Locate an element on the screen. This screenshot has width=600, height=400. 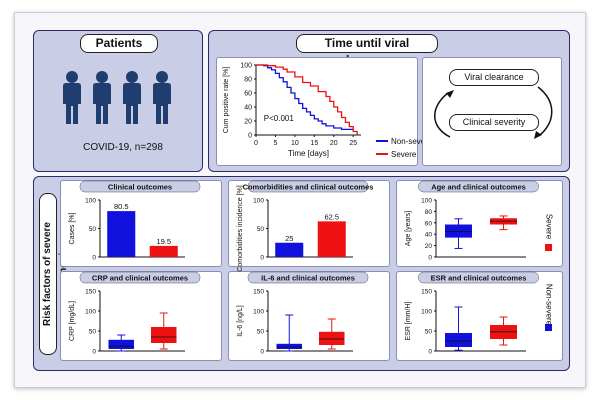
km-y-tick-label: 20 is located at coordinates (248, 122).